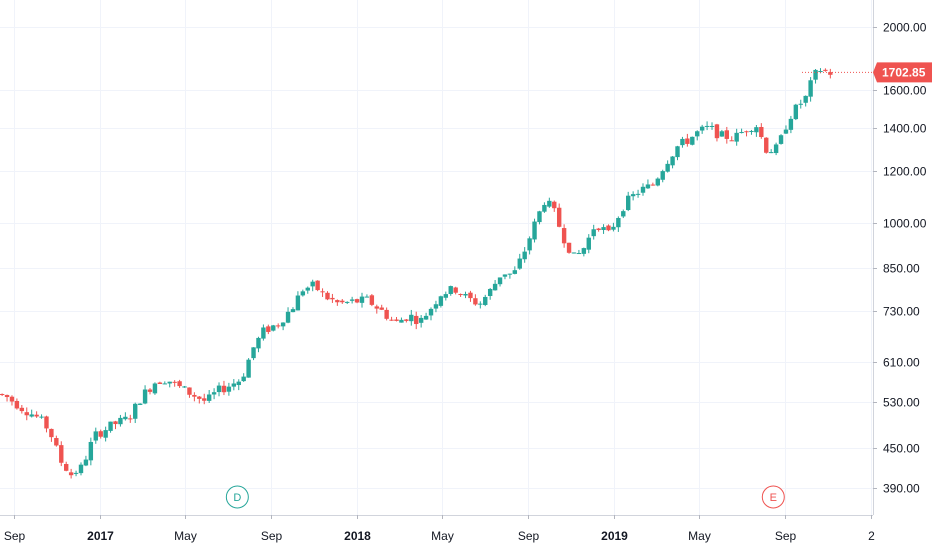 Image resolution: width=932 pixels, height=555 pixels. I want to click on event-marker-e: E, so click(773, 497).